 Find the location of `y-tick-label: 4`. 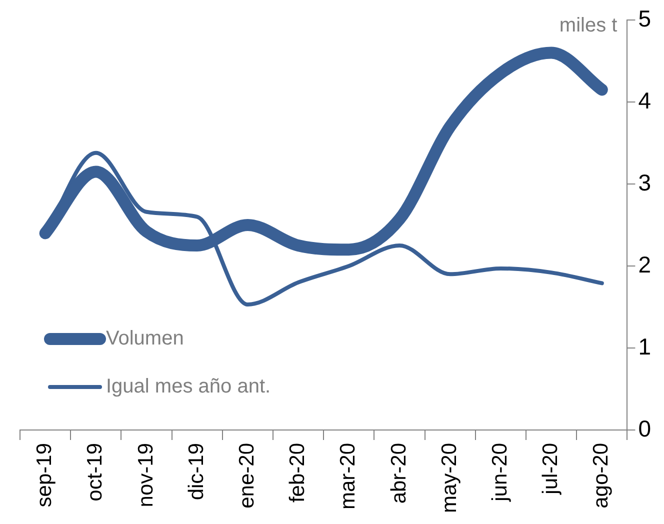

y-tick-label: 4 is located at coordinates (645, 100).